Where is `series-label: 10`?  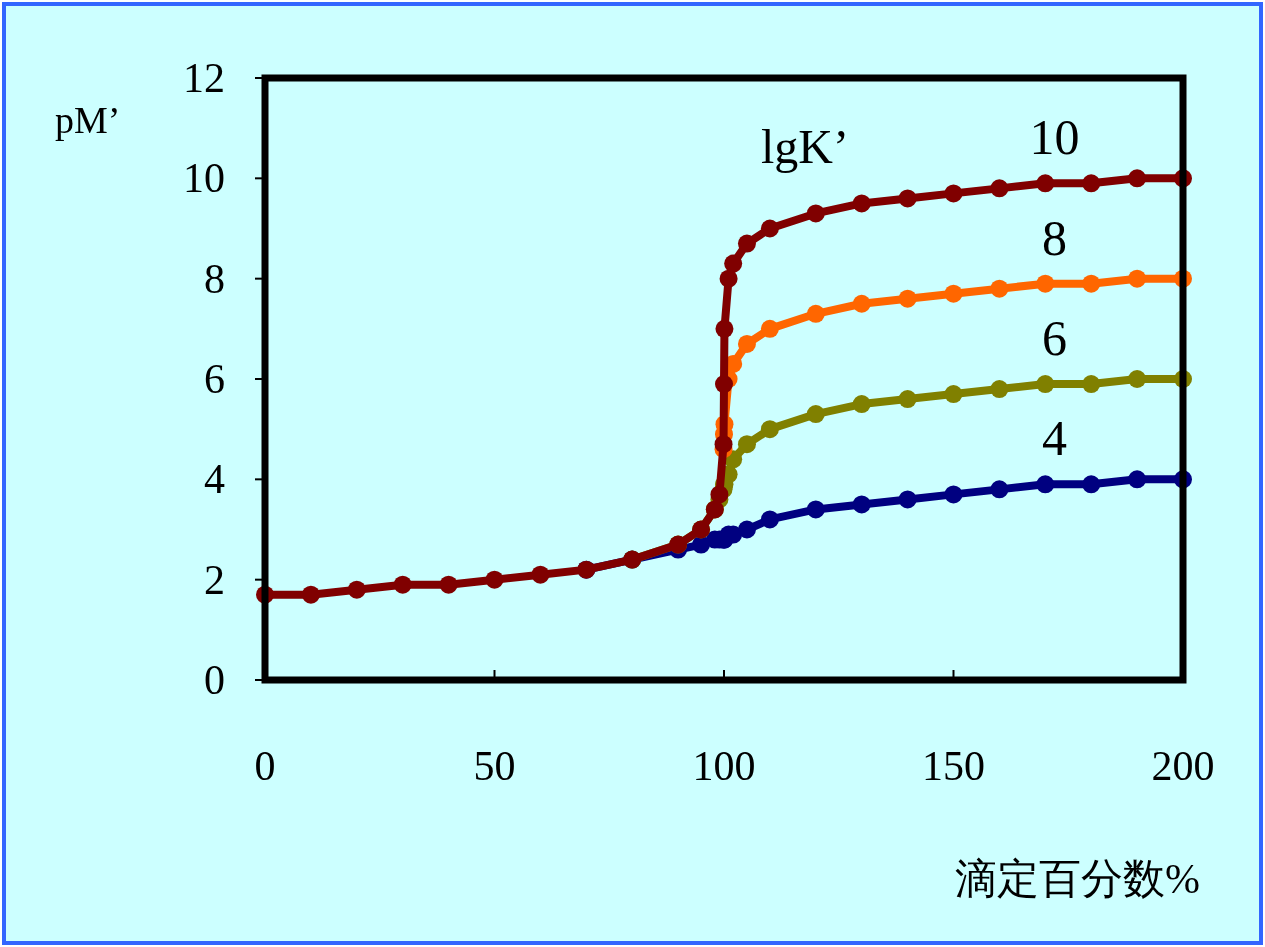
series-label: 10 is located at coordinates (1054, 137).